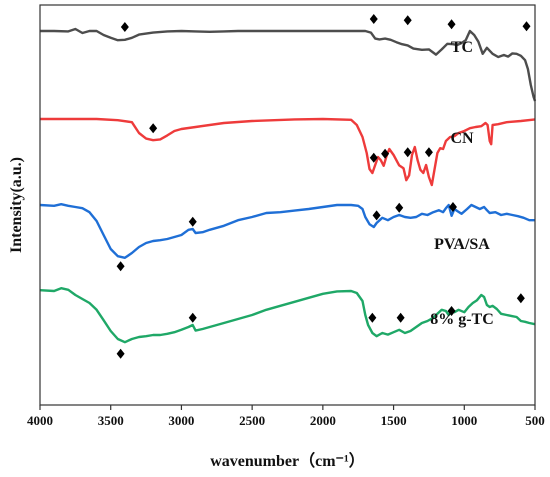 This screenshot has height=477, width=550. I want to click on x-axis: 4000 3500 3000 2500 2000 1500 1000 500, so click(286, 416).